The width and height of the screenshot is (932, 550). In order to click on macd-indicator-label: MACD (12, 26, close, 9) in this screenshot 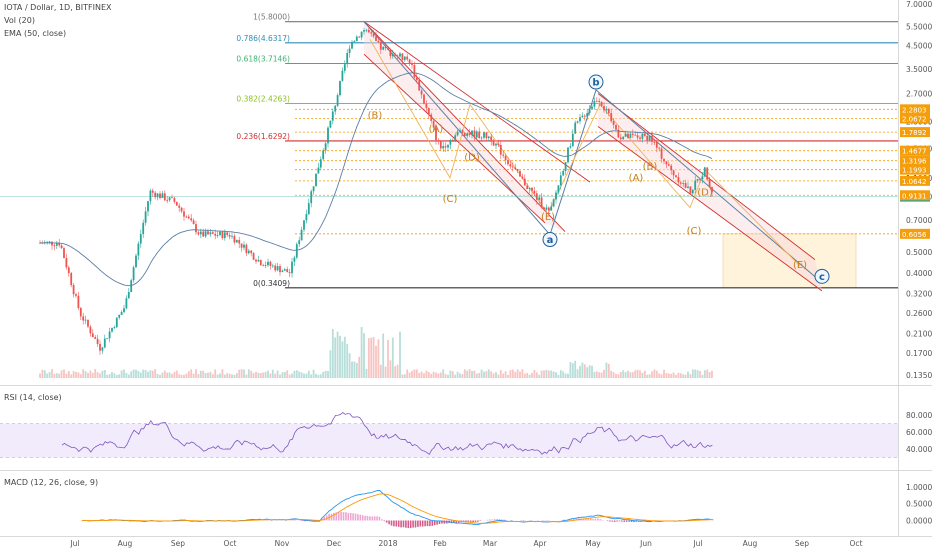, I will do `click(51, 482)`.